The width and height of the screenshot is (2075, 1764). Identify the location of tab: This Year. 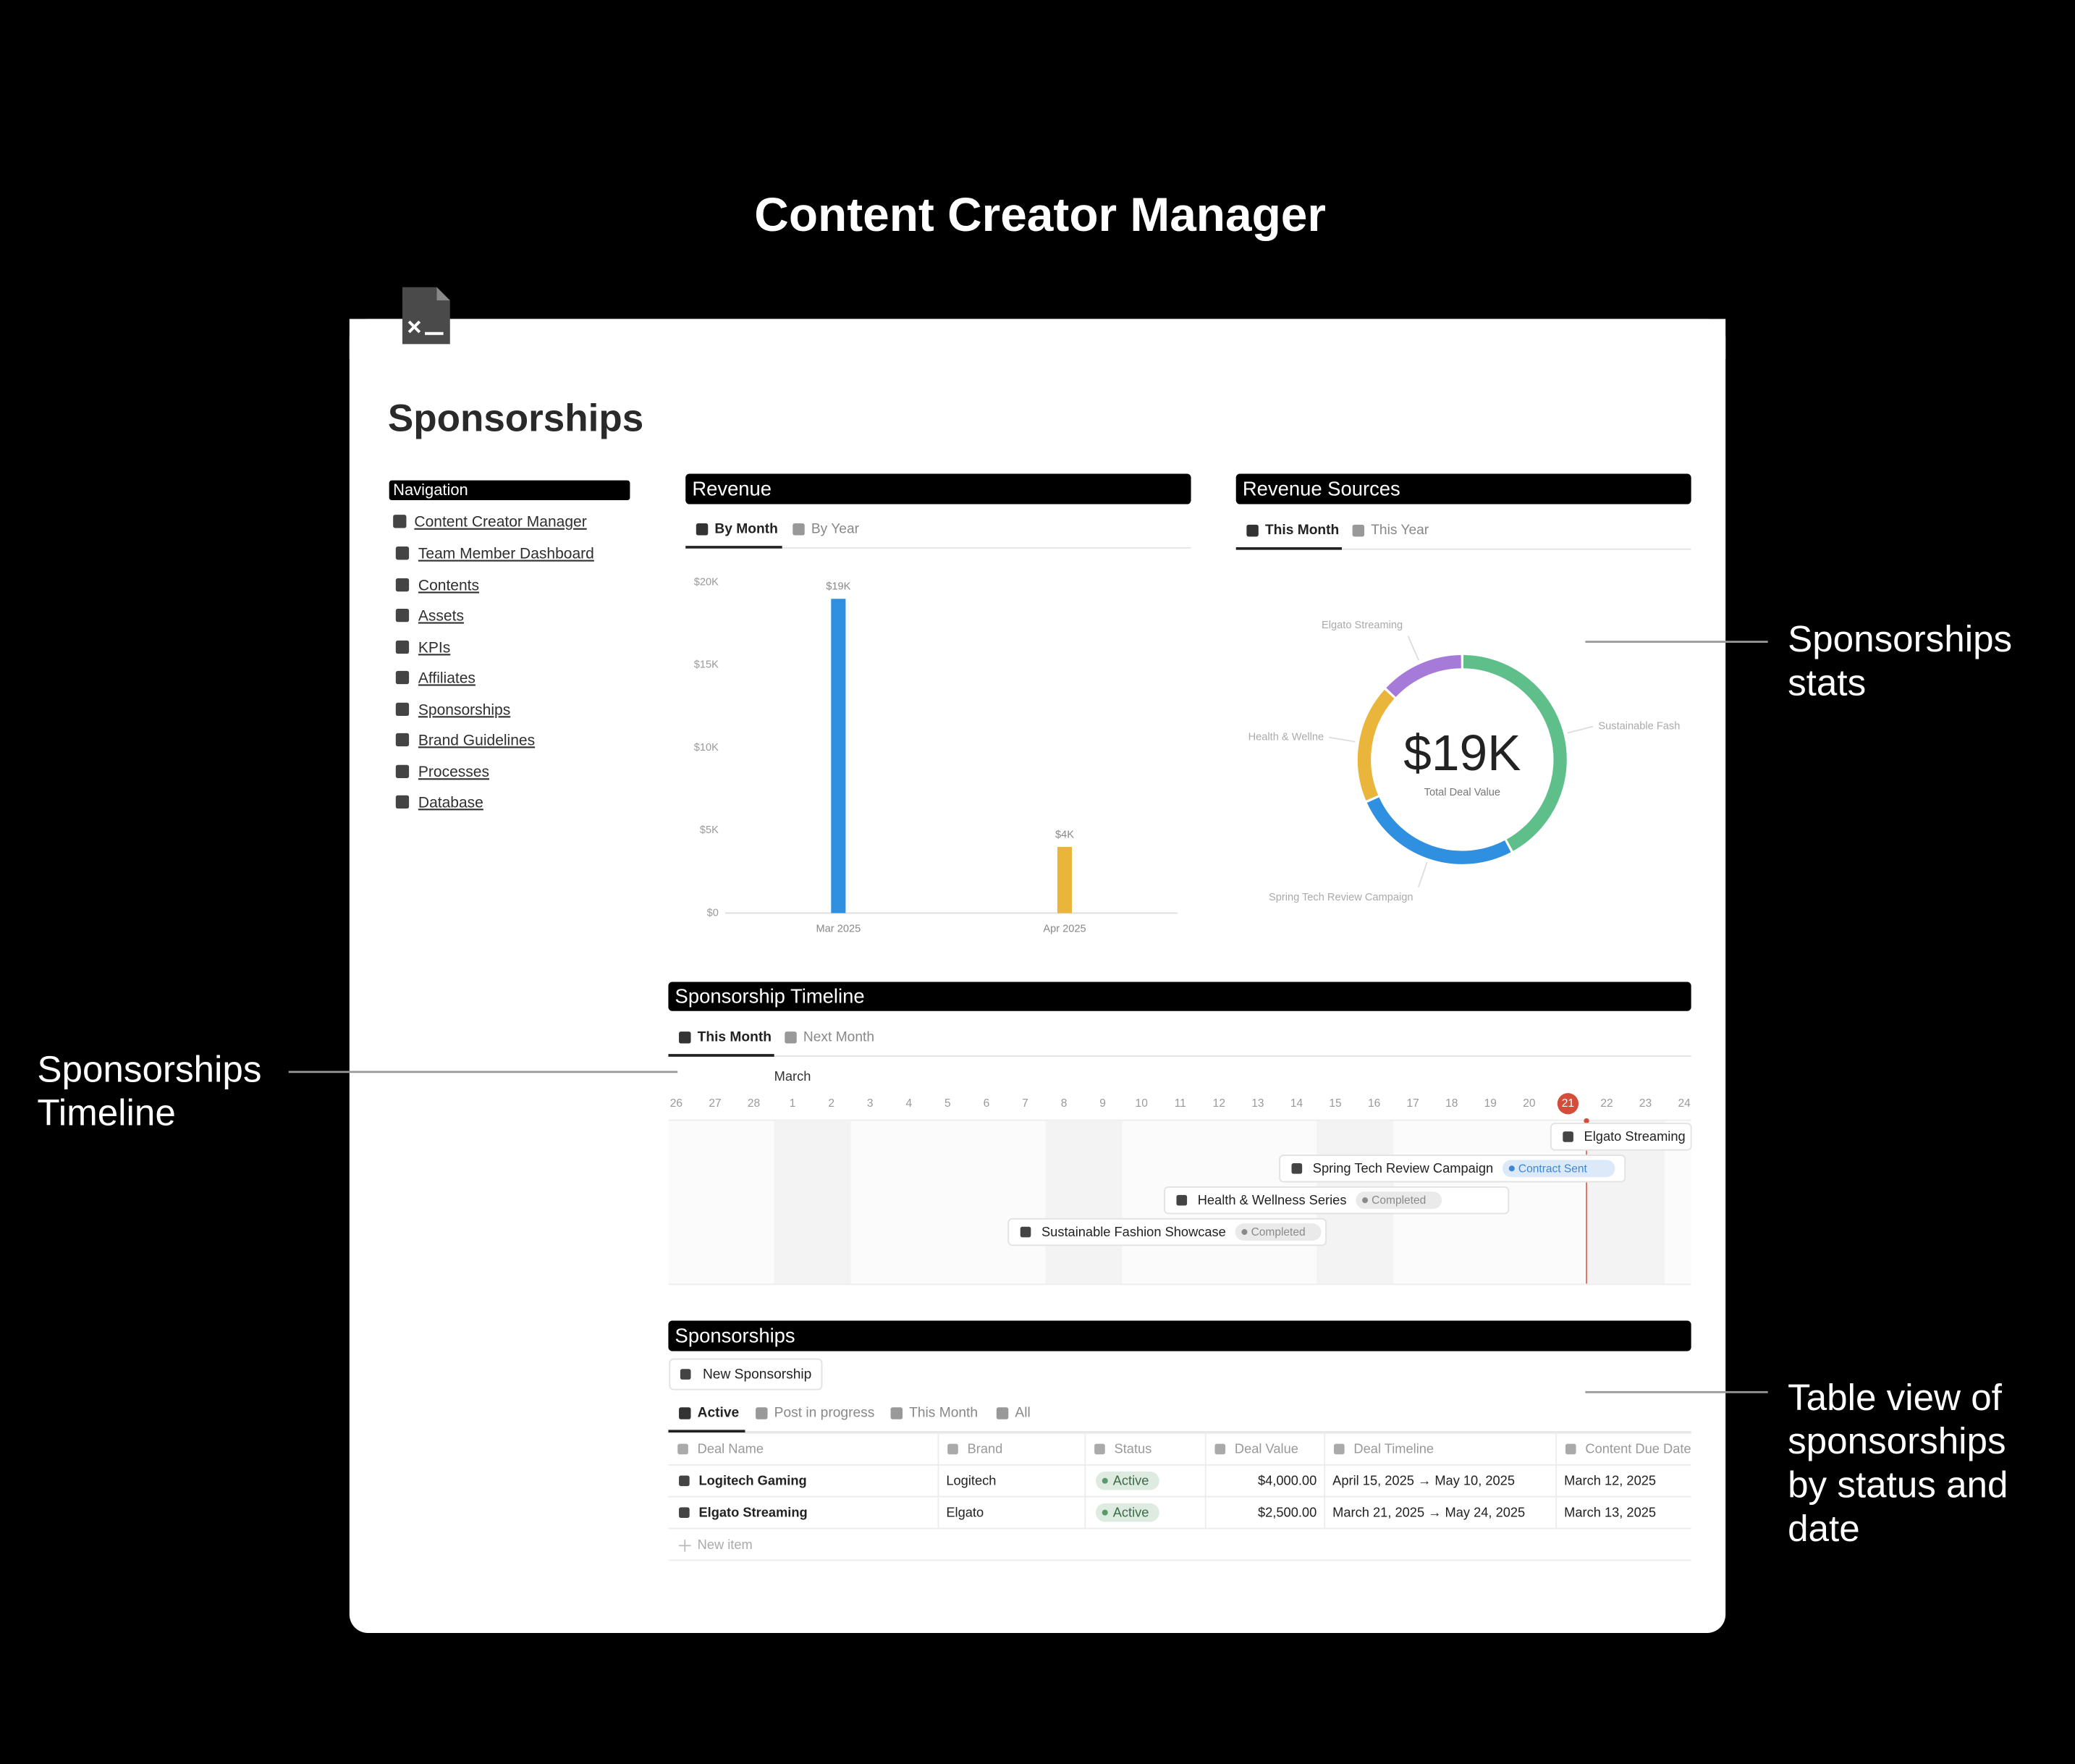
(1400, 530).